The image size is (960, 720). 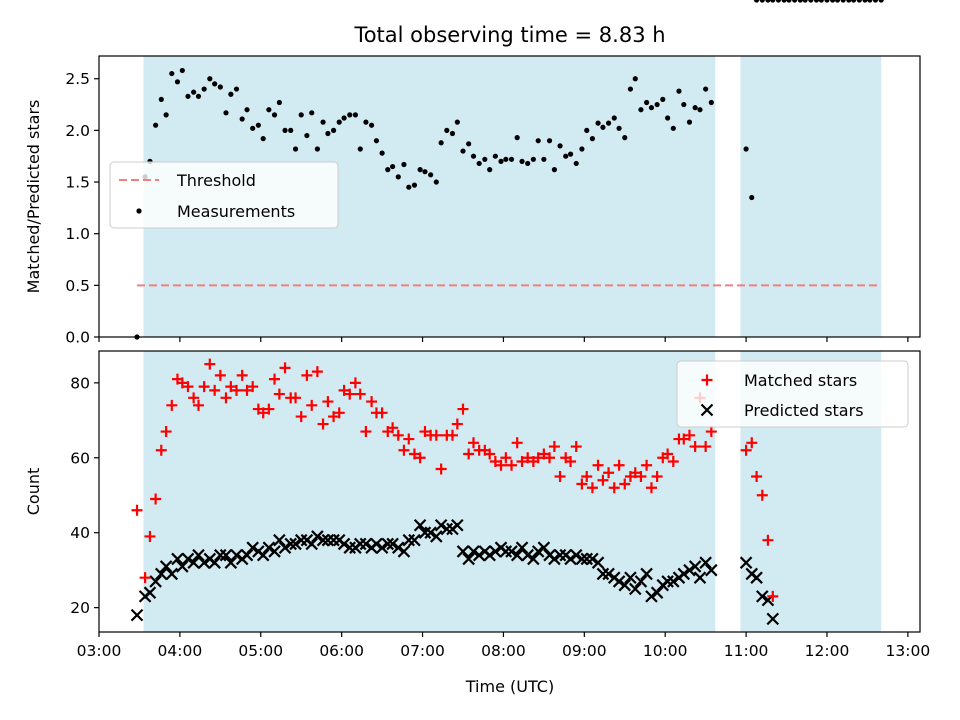 What do you see at coordinates (422, 651) in the screenshot?
I see `x-tick-label: 07:00` at bounding box center [422, 651].